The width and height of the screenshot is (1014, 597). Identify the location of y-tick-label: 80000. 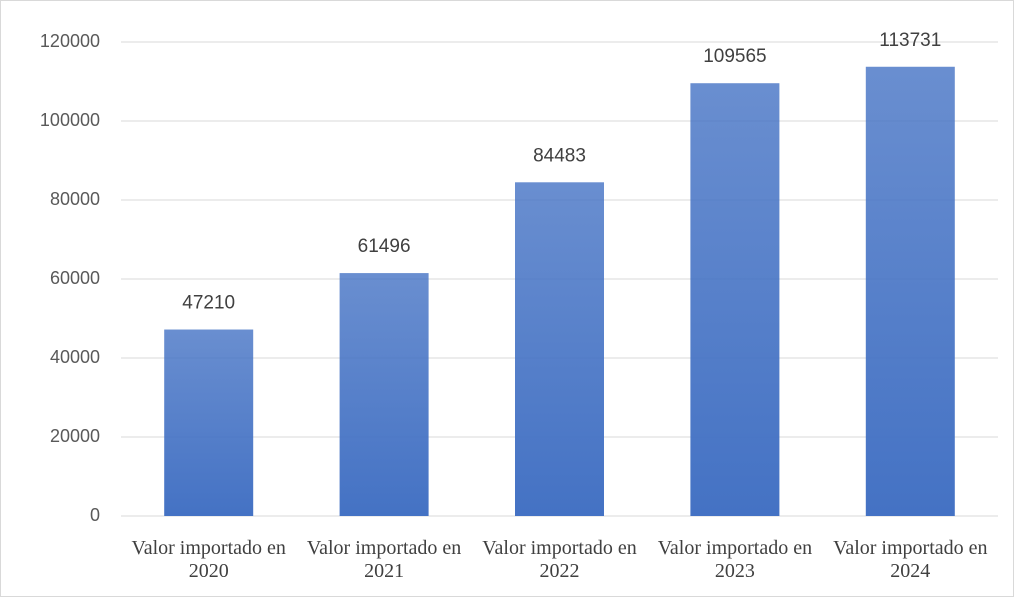
(75, 199).